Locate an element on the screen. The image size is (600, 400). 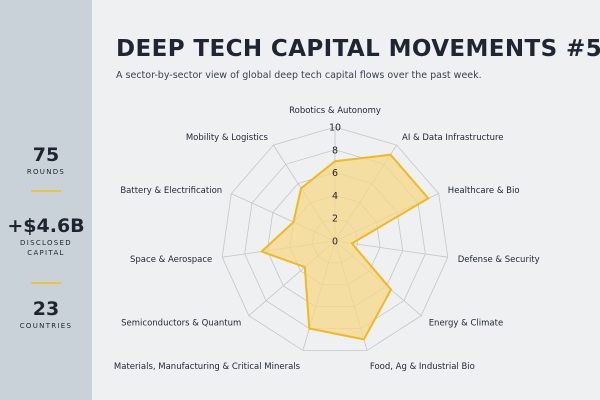
stat-label: CAPITAL is located at coordinates (46, 253).